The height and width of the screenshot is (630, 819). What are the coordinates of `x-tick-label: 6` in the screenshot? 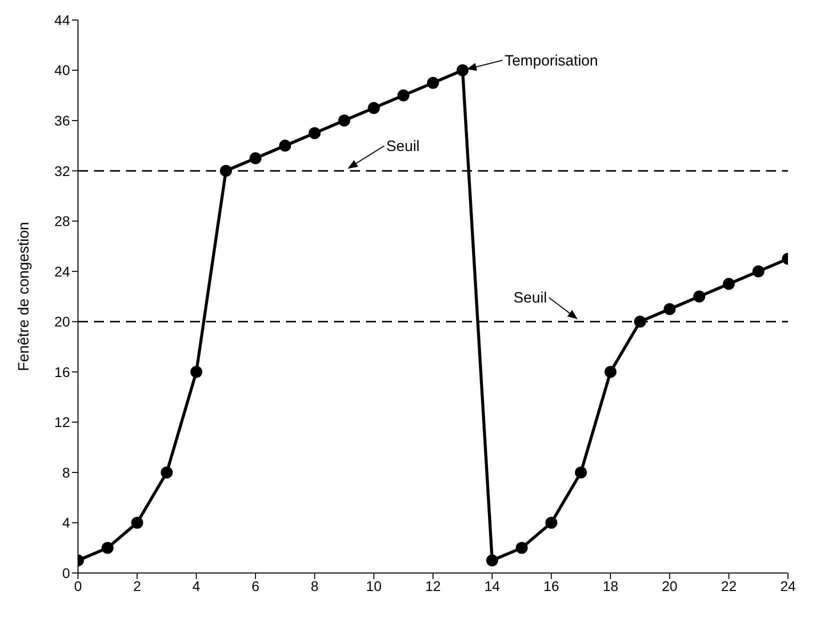 It's located at (256, 586).